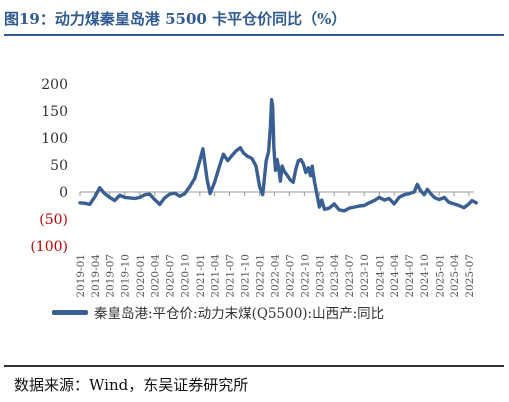  Describe the element at coordinates (141, 276) in the screenshot. I see `x-tick-label-4: 2020-01` at that location.